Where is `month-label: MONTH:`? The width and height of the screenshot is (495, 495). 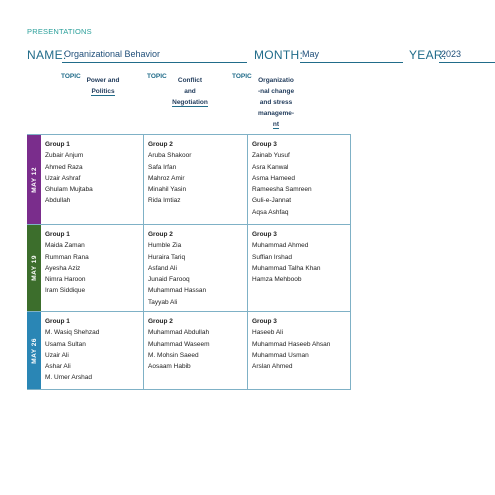
month-label: MONTH: is located at coordinates (279, 55).